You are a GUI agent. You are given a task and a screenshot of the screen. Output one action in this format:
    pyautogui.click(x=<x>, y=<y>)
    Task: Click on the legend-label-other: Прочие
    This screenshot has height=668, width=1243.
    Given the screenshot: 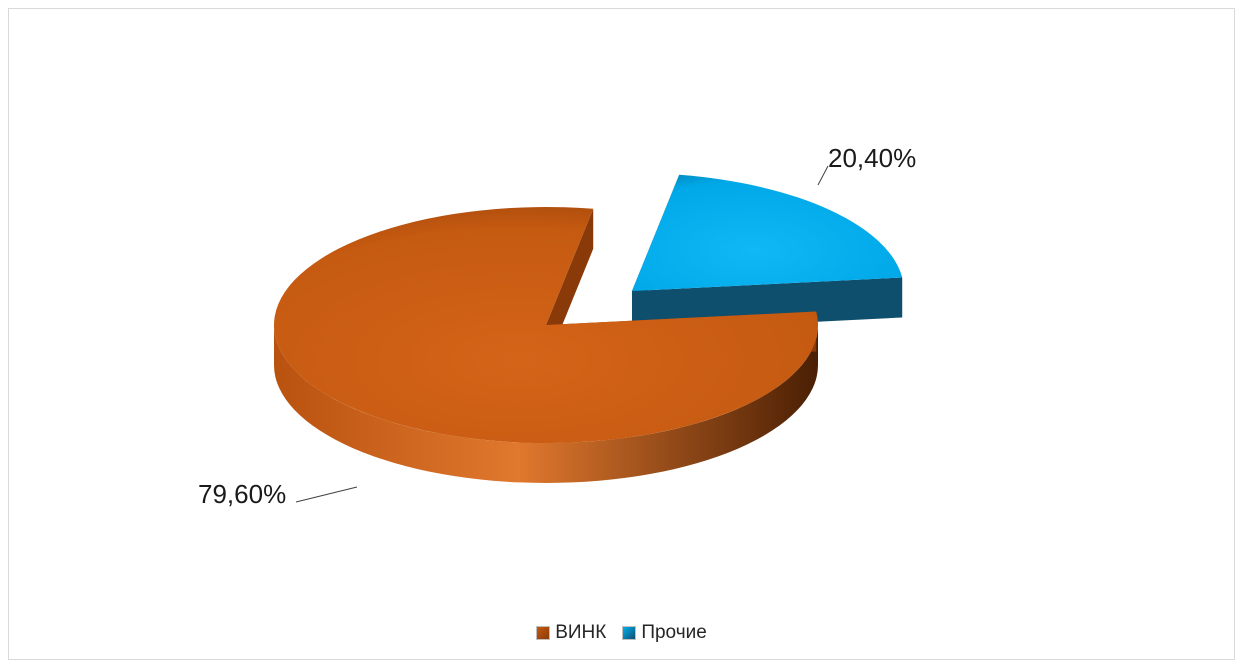 What is the action you would take?
    pyautogui.click(x=674, y=632)
    